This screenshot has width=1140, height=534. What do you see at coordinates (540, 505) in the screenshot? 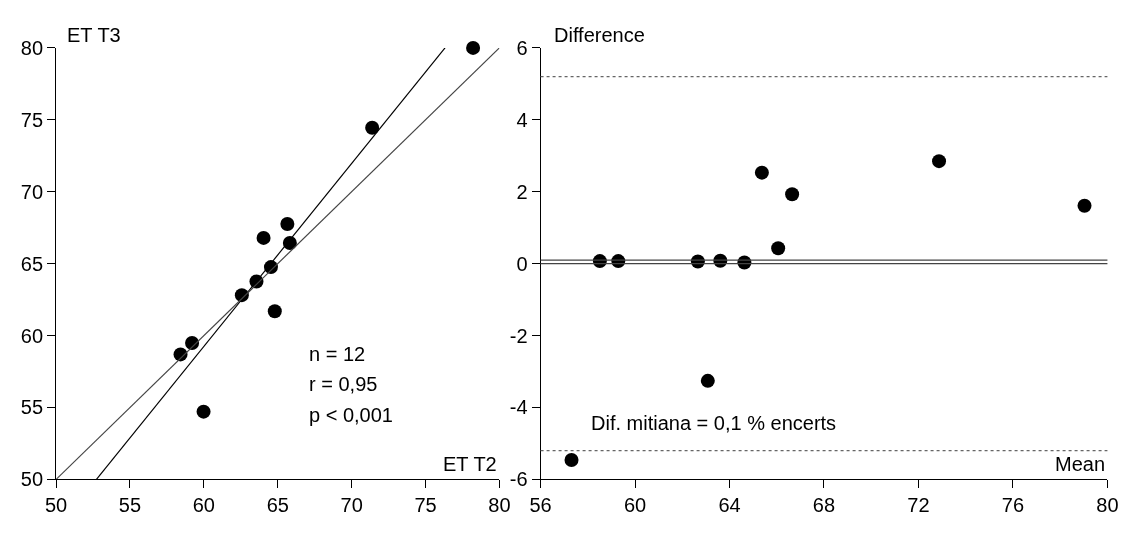
I see `x-tick-label: 56` at bounding box center [540, 505].